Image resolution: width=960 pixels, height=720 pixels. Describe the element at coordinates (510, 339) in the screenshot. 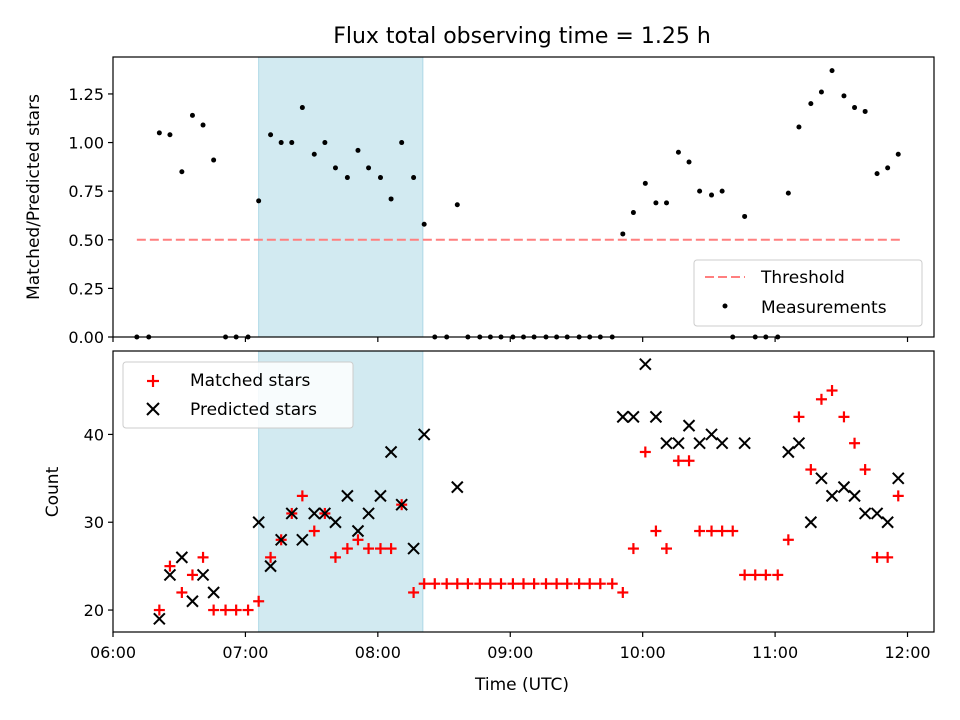

I see `ratio-x-ticks` at that location.